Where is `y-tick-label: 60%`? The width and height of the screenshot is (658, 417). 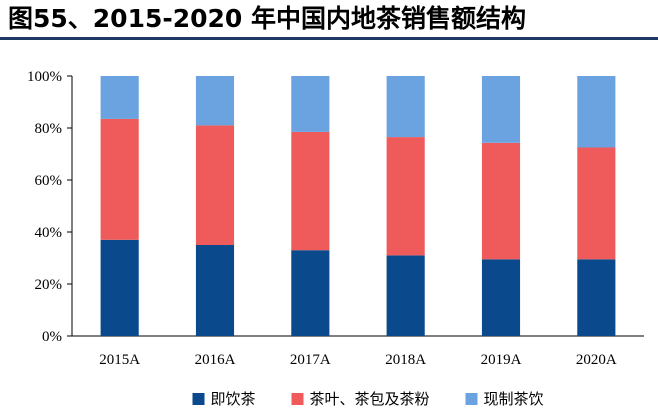
y-tick-label: 60% is located at coordinates (49, 181).